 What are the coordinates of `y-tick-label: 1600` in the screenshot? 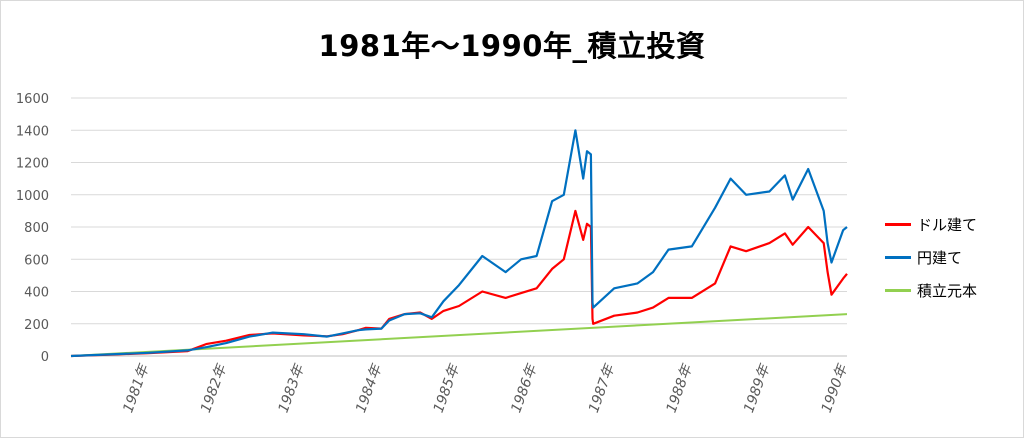 It's located at (32, 99).